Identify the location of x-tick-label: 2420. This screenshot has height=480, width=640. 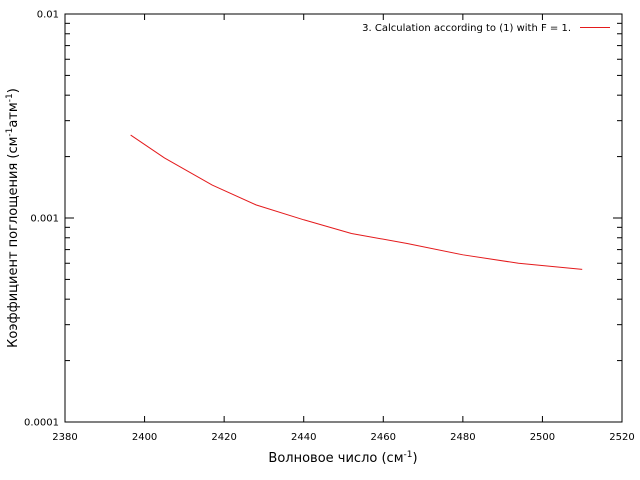
(223, 437).